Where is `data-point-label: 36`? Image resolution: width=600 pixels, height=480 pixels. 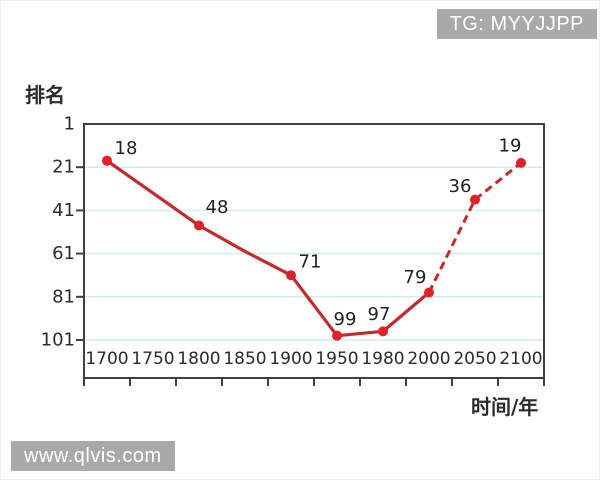
data-point-label: 36 is located at coordinates (460, 186).